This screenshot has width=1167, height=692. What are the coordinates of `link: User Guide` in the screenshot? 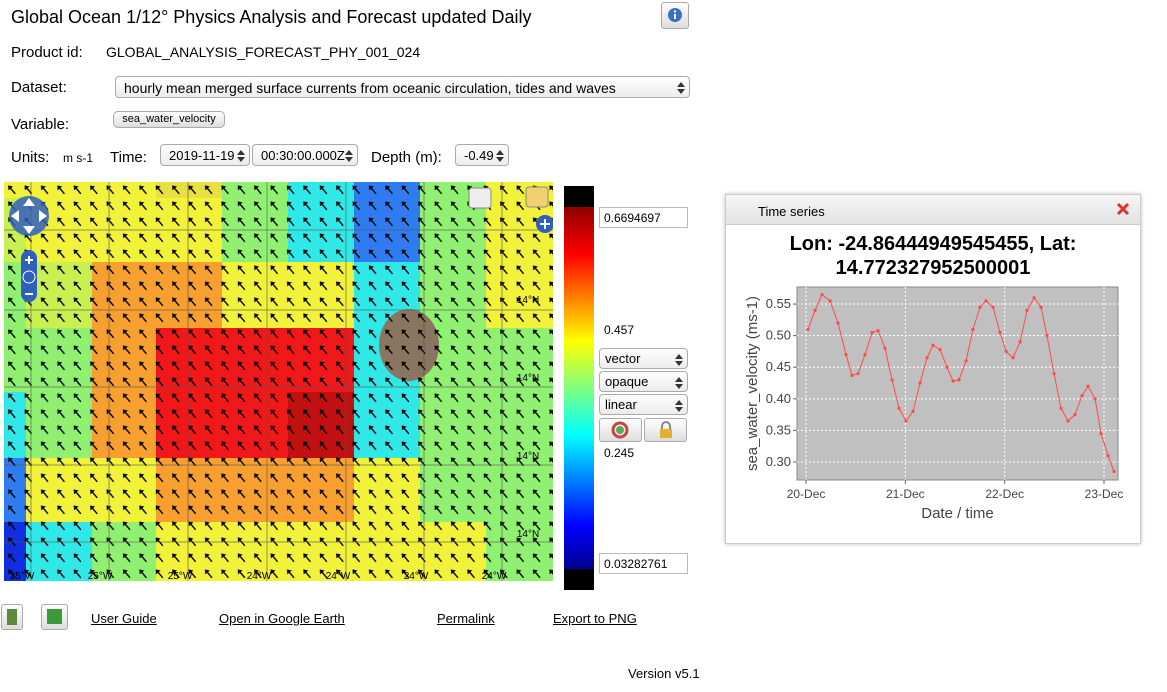 It's located at (124, 618).